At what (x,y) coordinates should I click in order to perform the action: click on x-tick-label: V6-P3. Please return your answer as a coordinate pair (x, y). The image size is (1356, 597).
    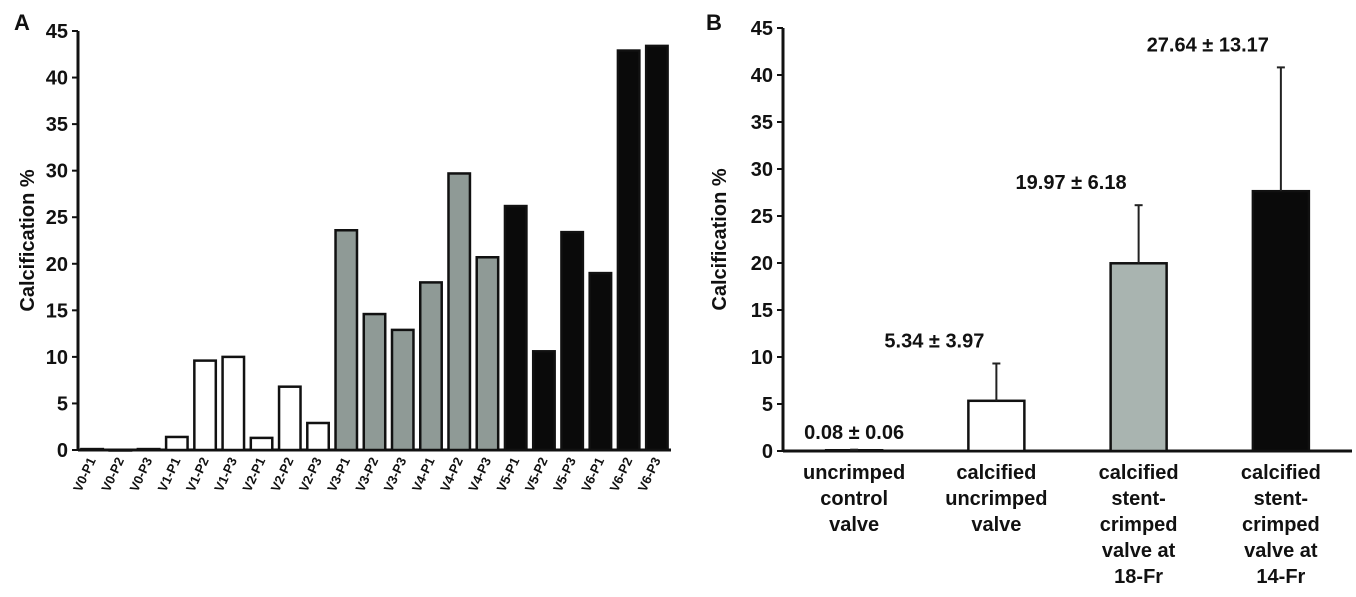
    Looking at the image, I should click on (649, 474).